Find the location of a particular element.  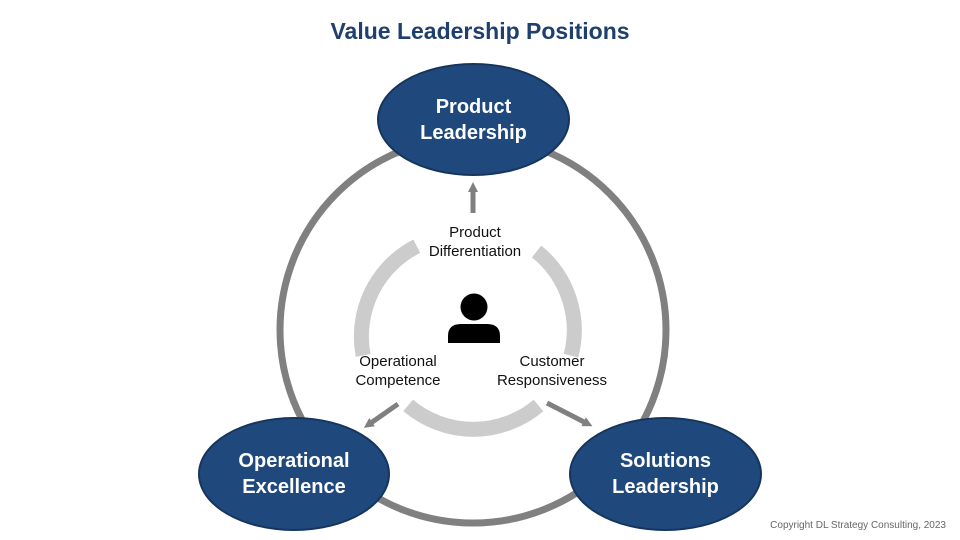

person-icon is located at coordinates (474, 318).